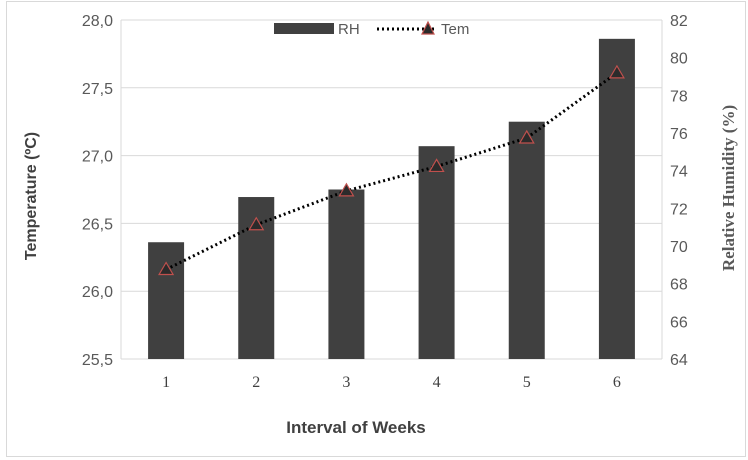 Image resolution: width=748 pixels, height=460 pixels. What do you see at coordinates (356, 427) in the screenshot?
I see `x-axis-title: Interval of Weeks` at bounding box center [356, 427].